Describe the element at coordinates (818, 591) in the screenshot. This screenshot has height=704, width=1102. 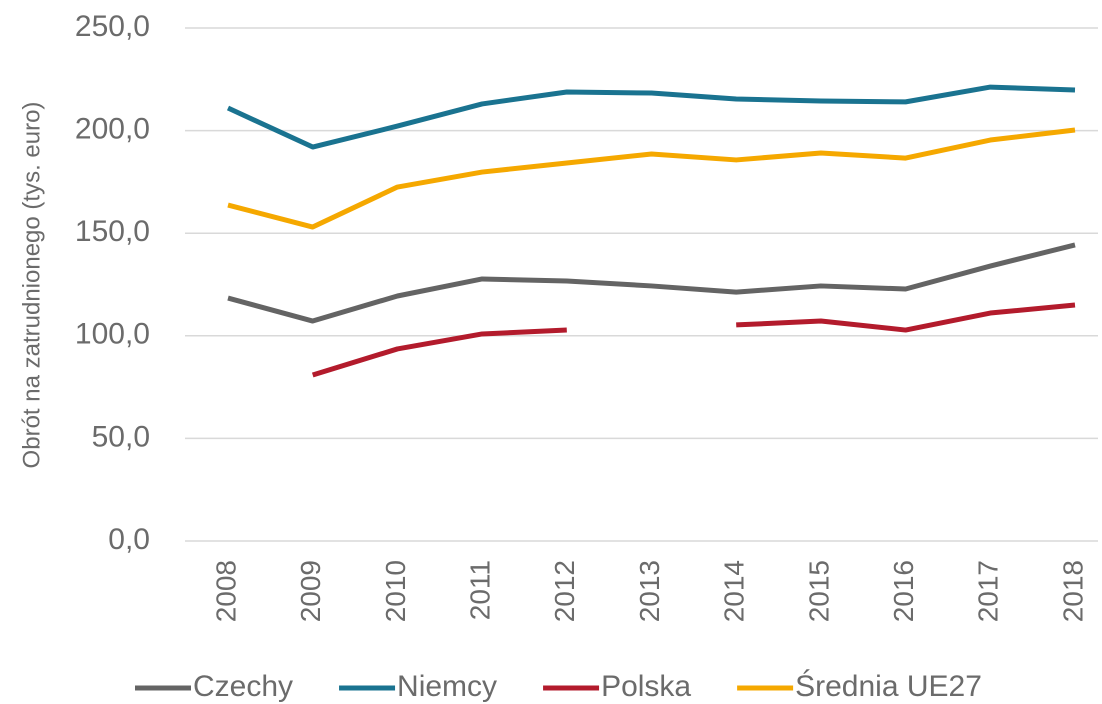
I see `x-tick-label: 2015` at that location.